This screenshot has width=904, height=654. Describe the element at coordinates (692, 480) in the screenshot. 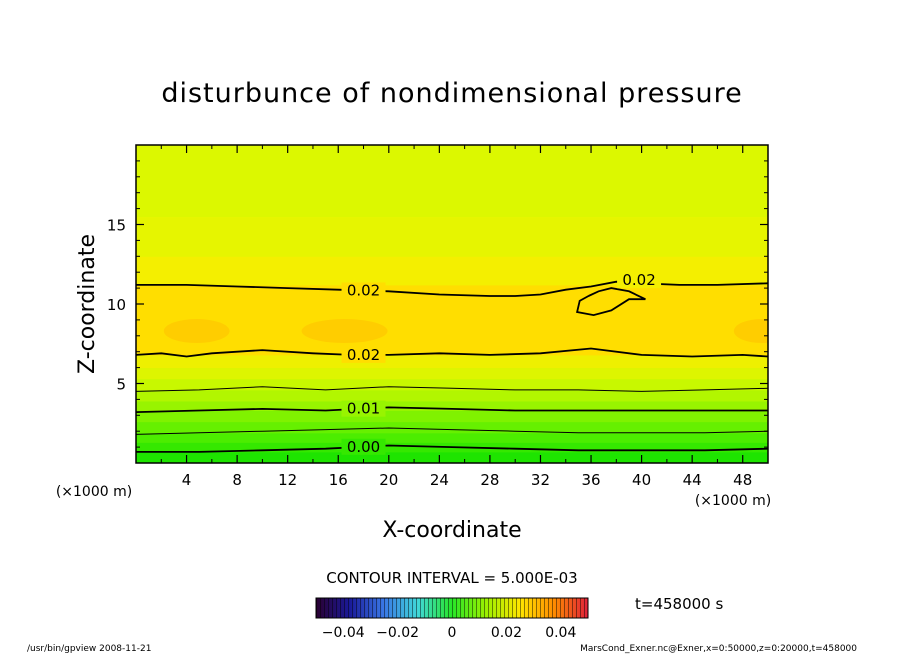

I see `x-tick-label-10: 44` at that location.